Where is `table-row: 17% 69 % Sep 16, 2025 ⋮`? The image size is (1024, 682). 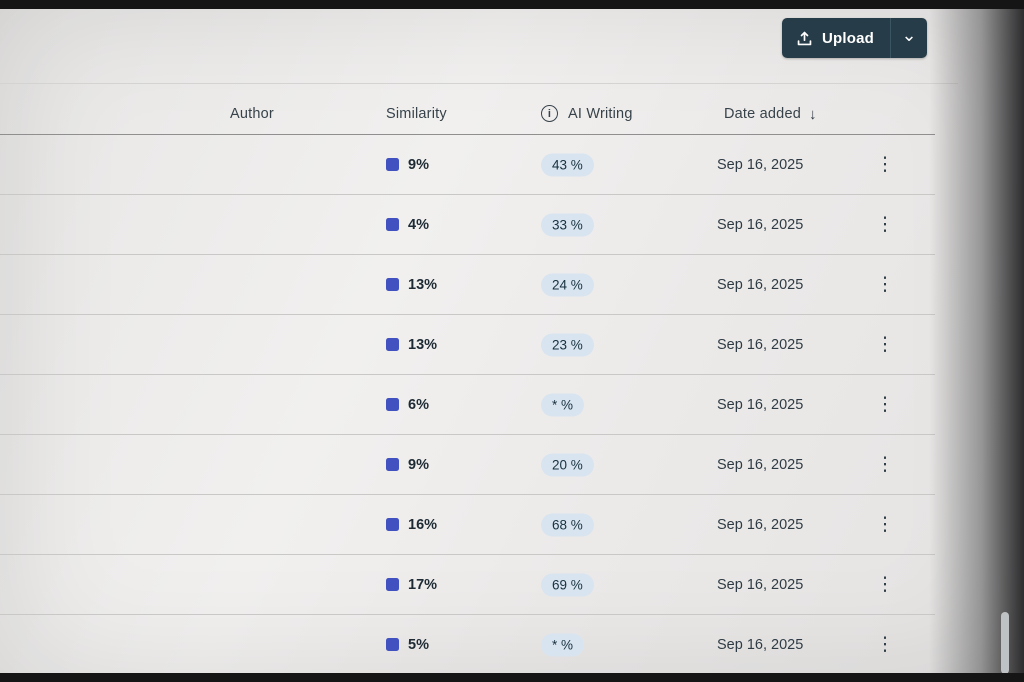
table-row: 17% 69 % Sep 16, 2025 ⋮ is located at coordinates (467, 585).